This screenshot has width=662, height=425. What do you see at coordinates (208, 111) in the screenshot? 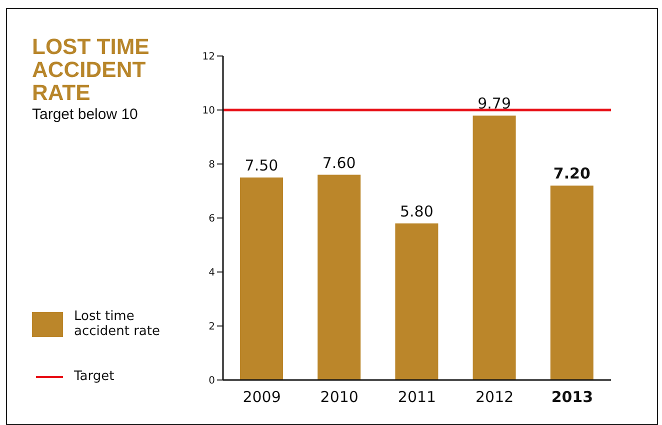
I see `y-tick-label: 10` at bounding box center [208, 111].